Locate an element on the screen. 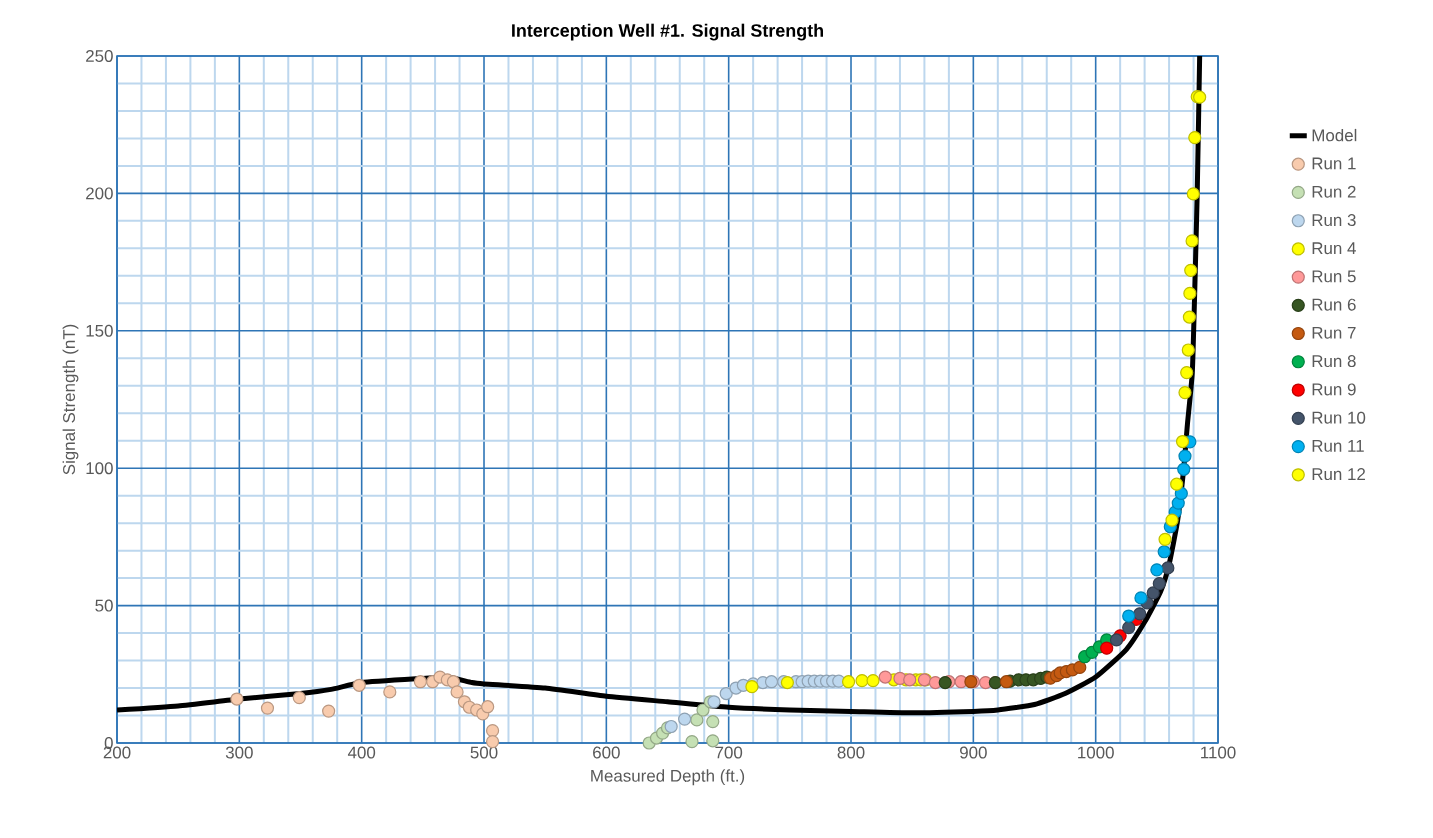  legend-label: Model is located at coordinates (1334, 135).